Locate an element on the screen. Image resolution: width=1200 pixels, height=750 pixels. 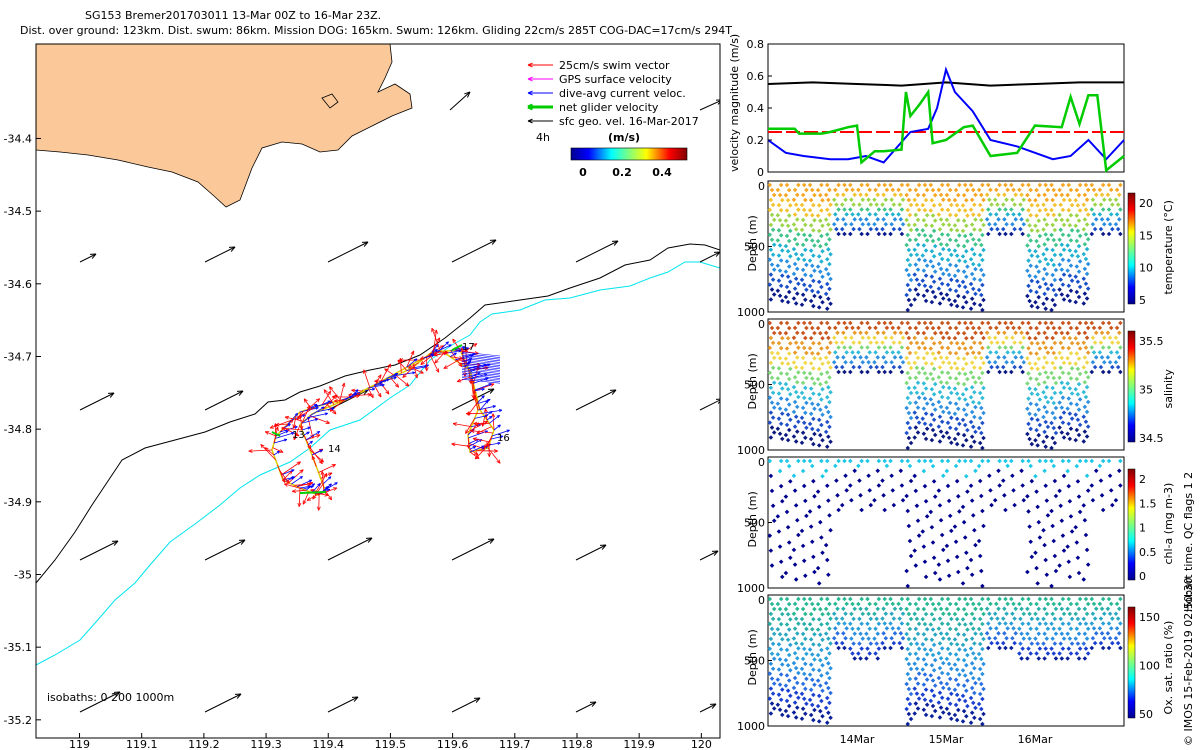
velocity-timeseries: 0 0.2 0.4 0.6 0.8 velocity magnitude (m/s) is located at coordinates (927, 106).